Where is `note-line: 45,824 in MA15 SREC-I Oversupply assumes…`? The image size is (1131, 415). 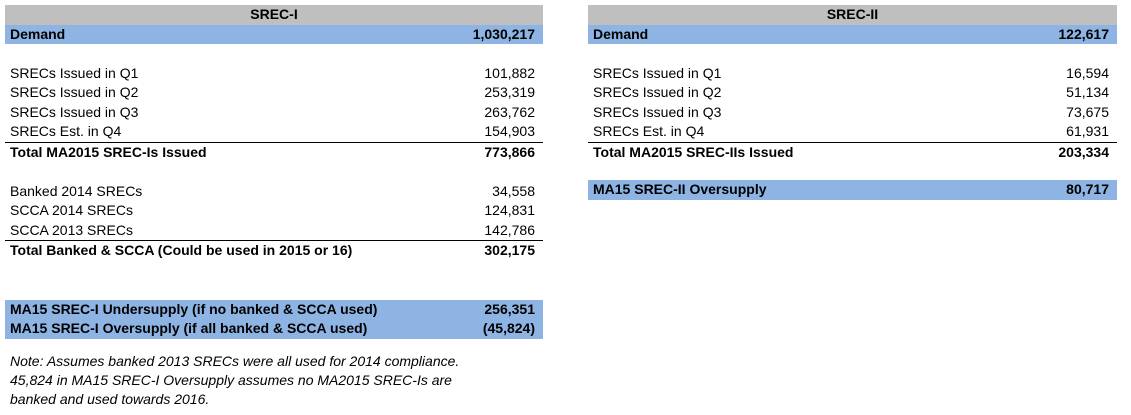
note-line: 45,824 in MA15 SREC-I Oversupply assumes… is located at coordinates (231, 380).